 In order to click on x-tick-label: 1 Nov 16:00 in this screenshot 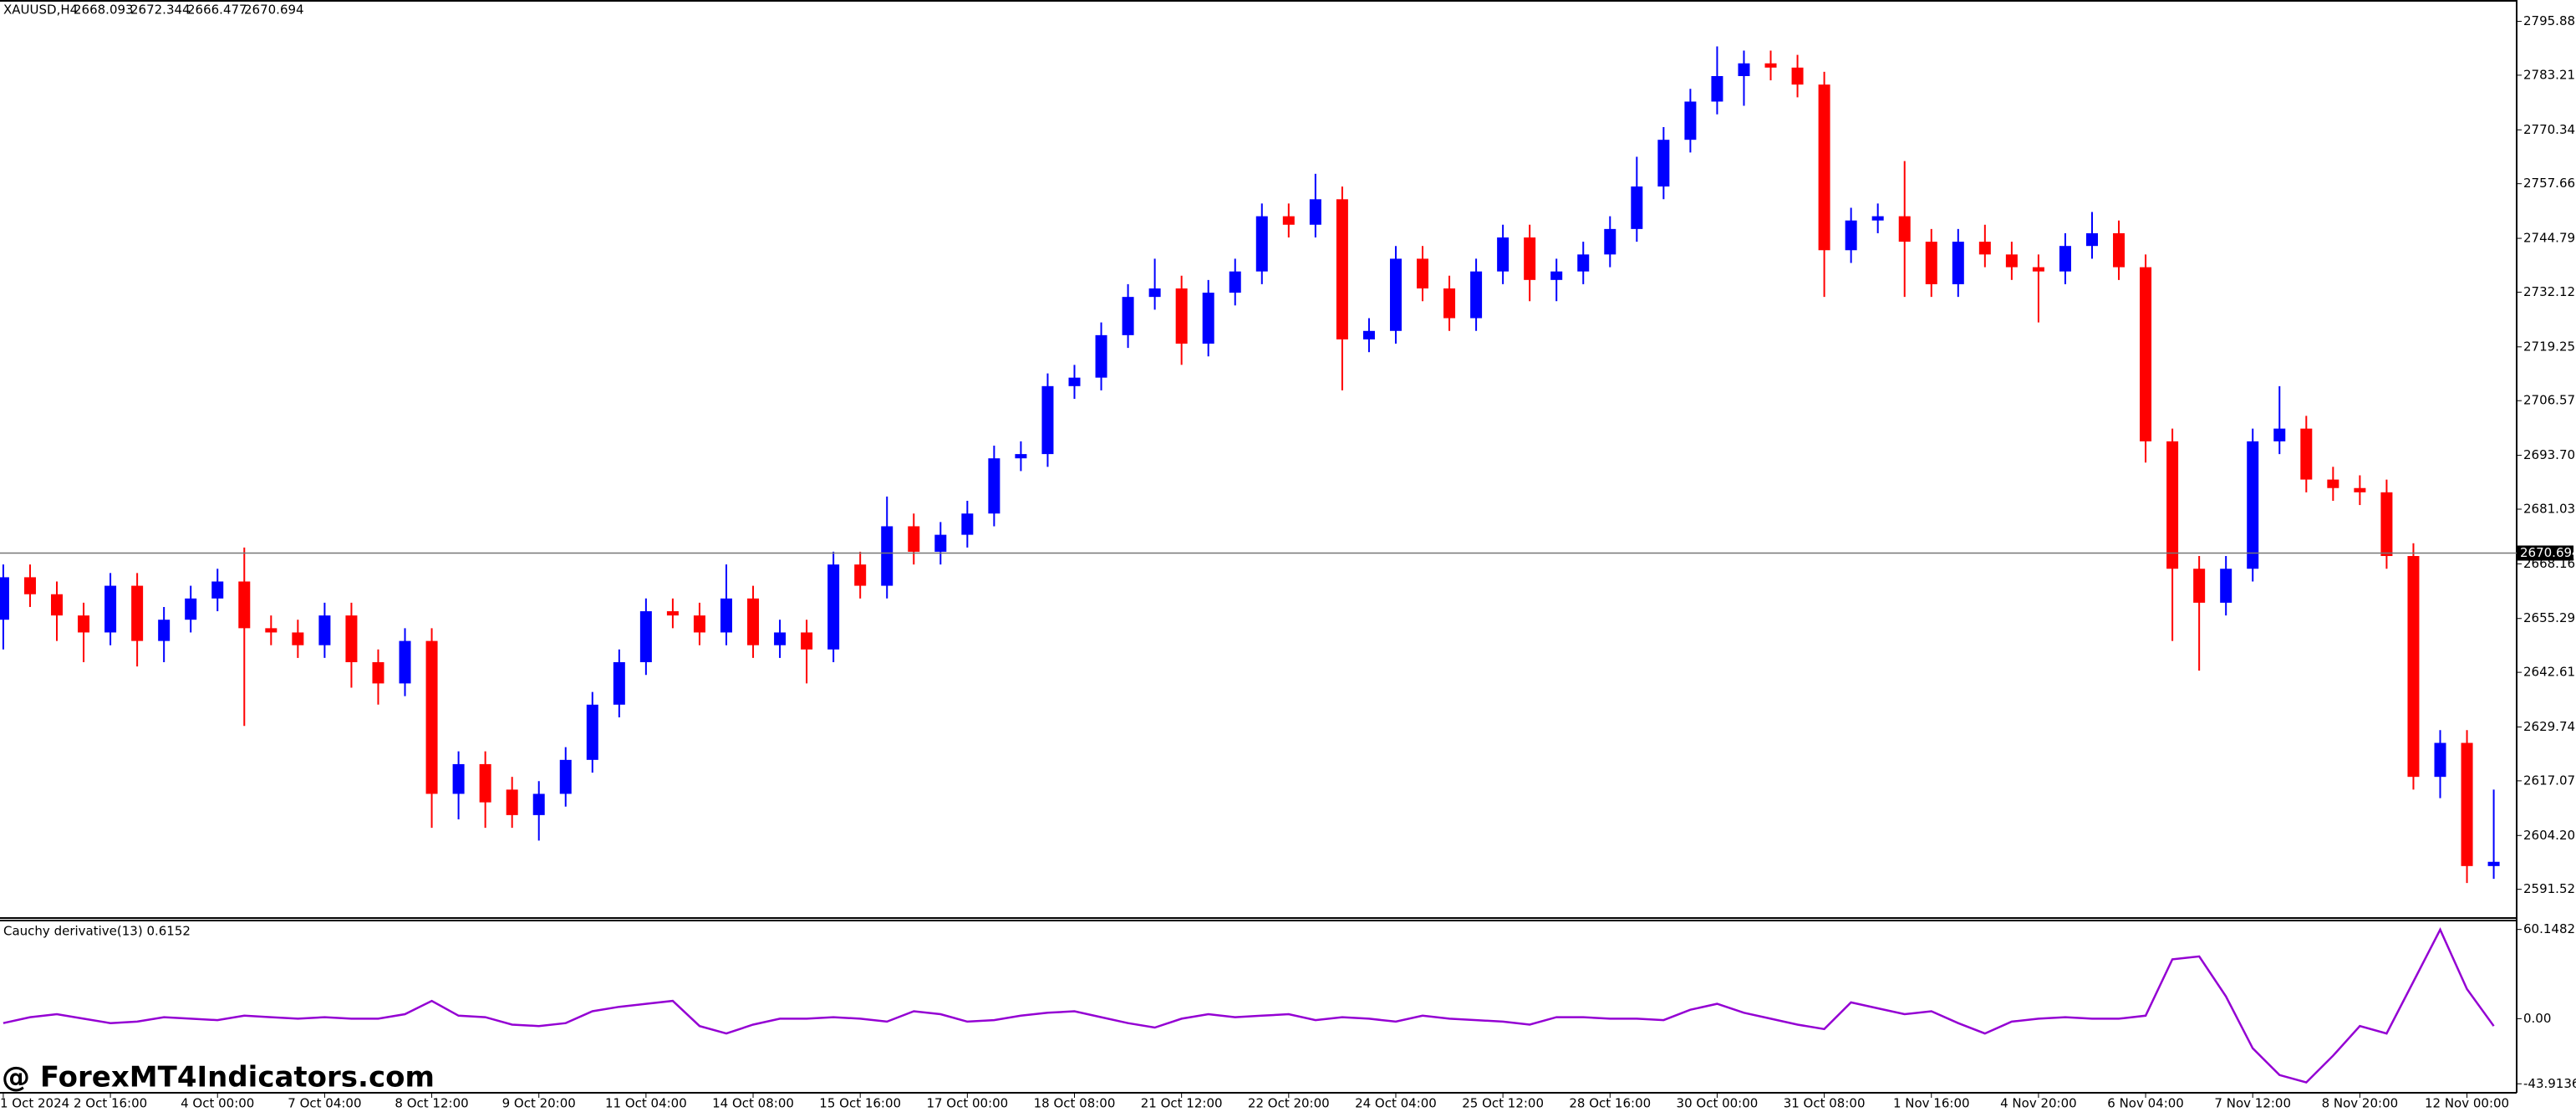, I will do `click(1931, 1103)`.